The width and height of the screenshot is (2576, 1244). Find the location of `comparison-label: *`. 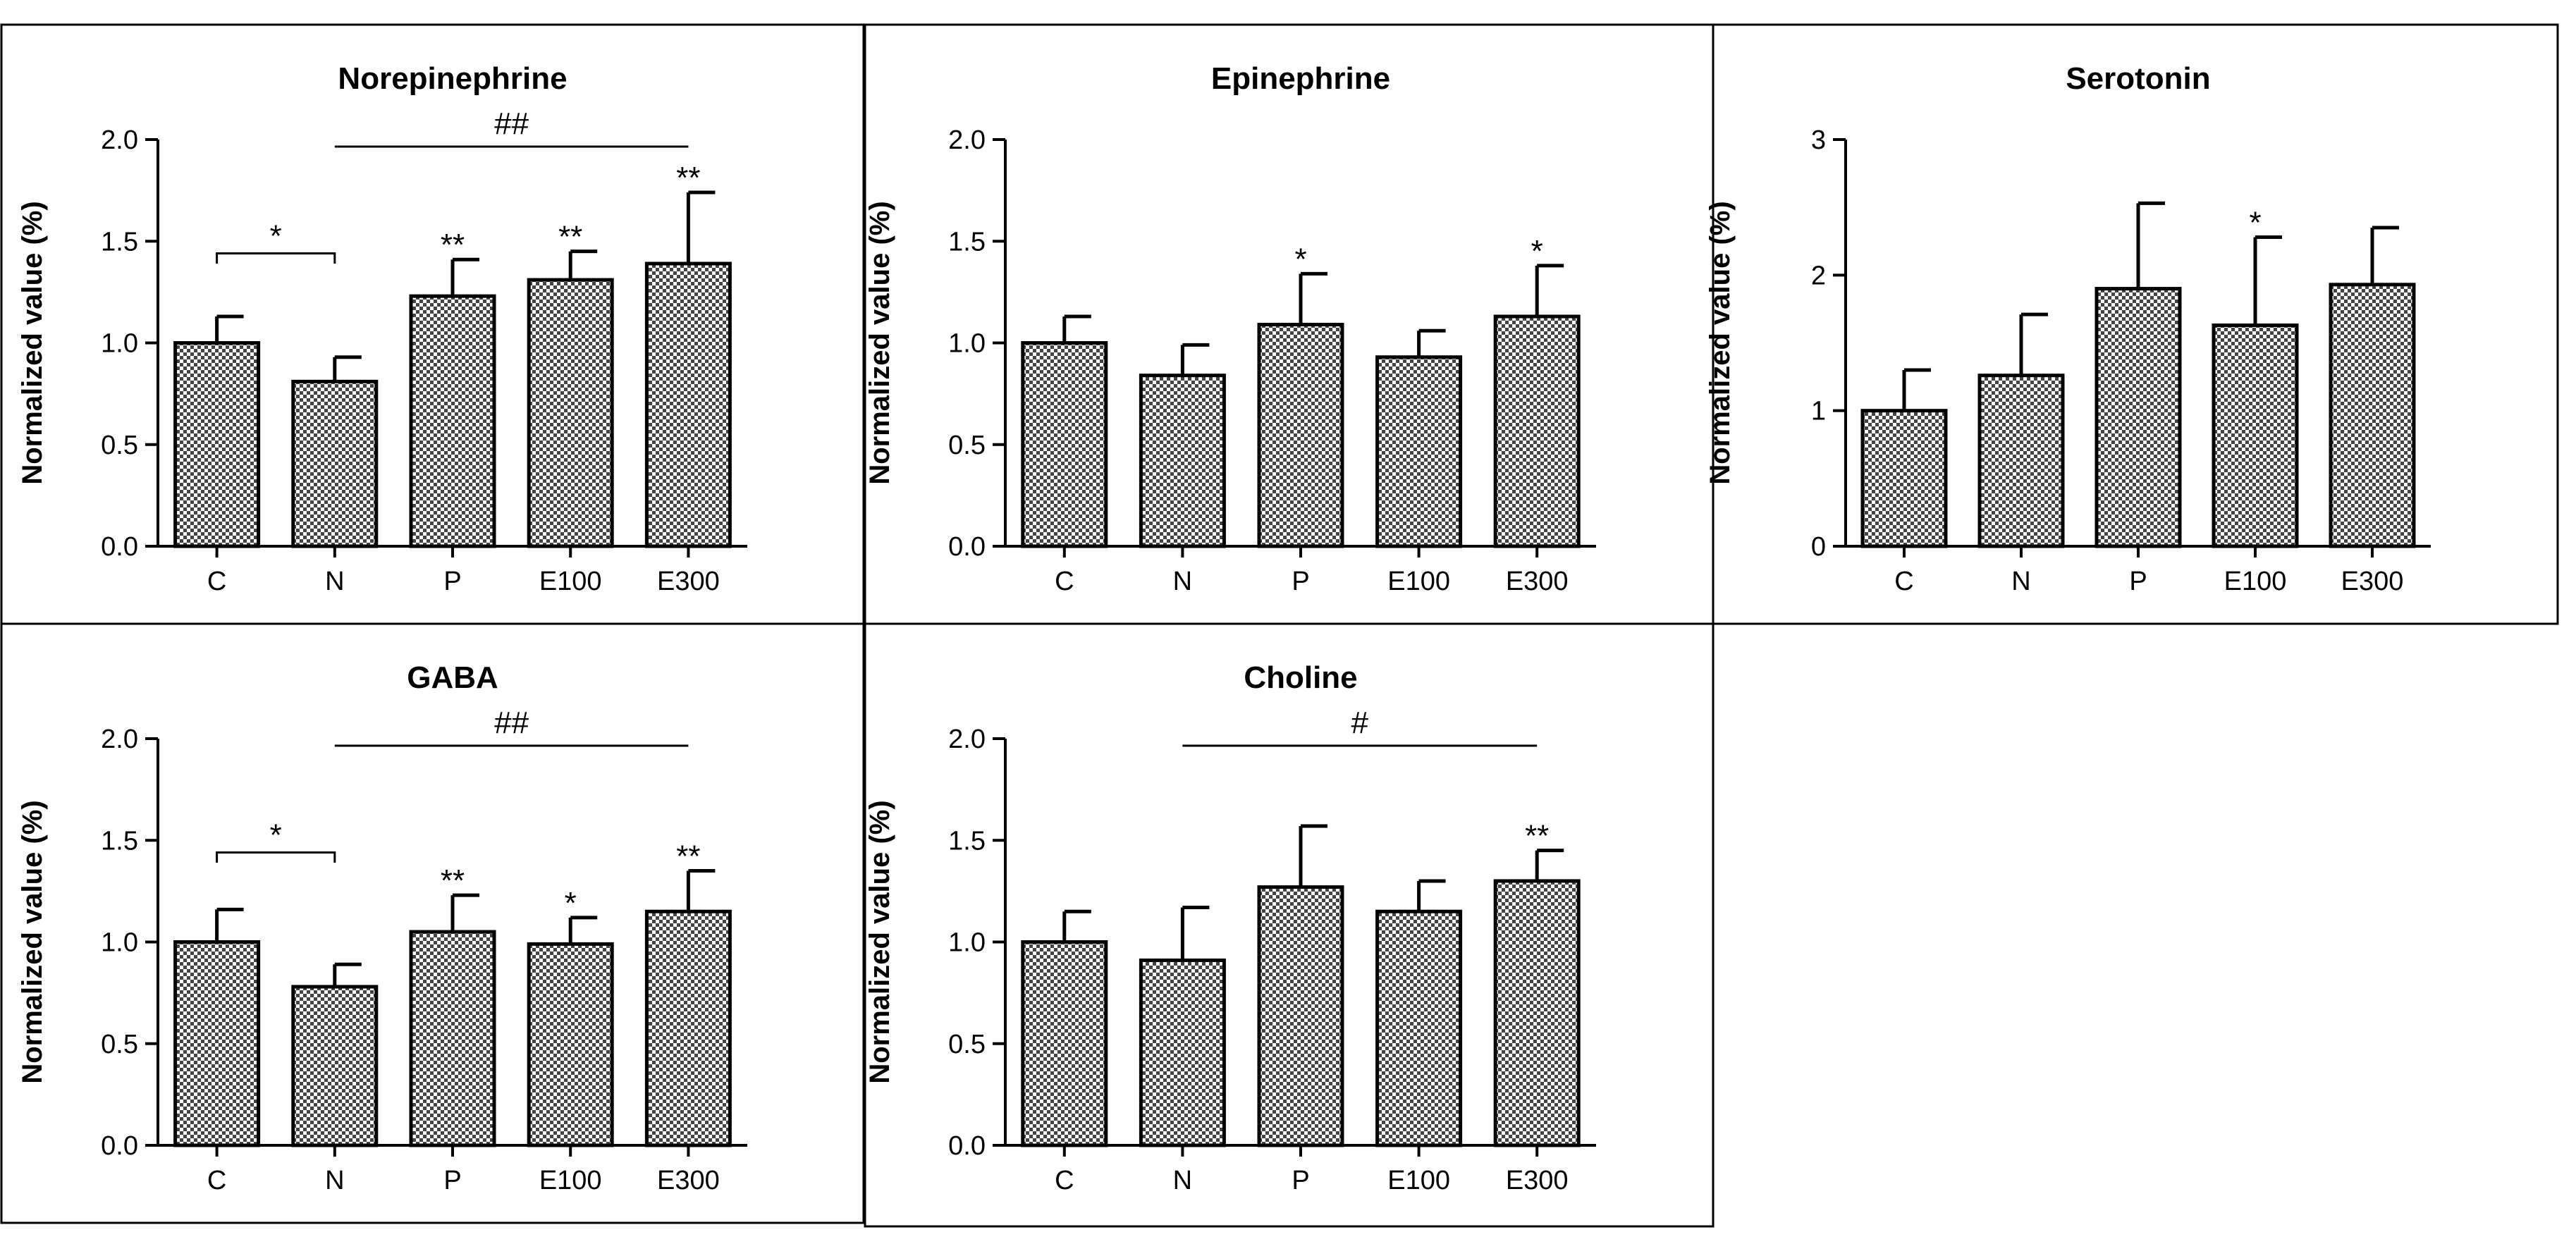

comparison-label: * is located at coordinates (276, 836).